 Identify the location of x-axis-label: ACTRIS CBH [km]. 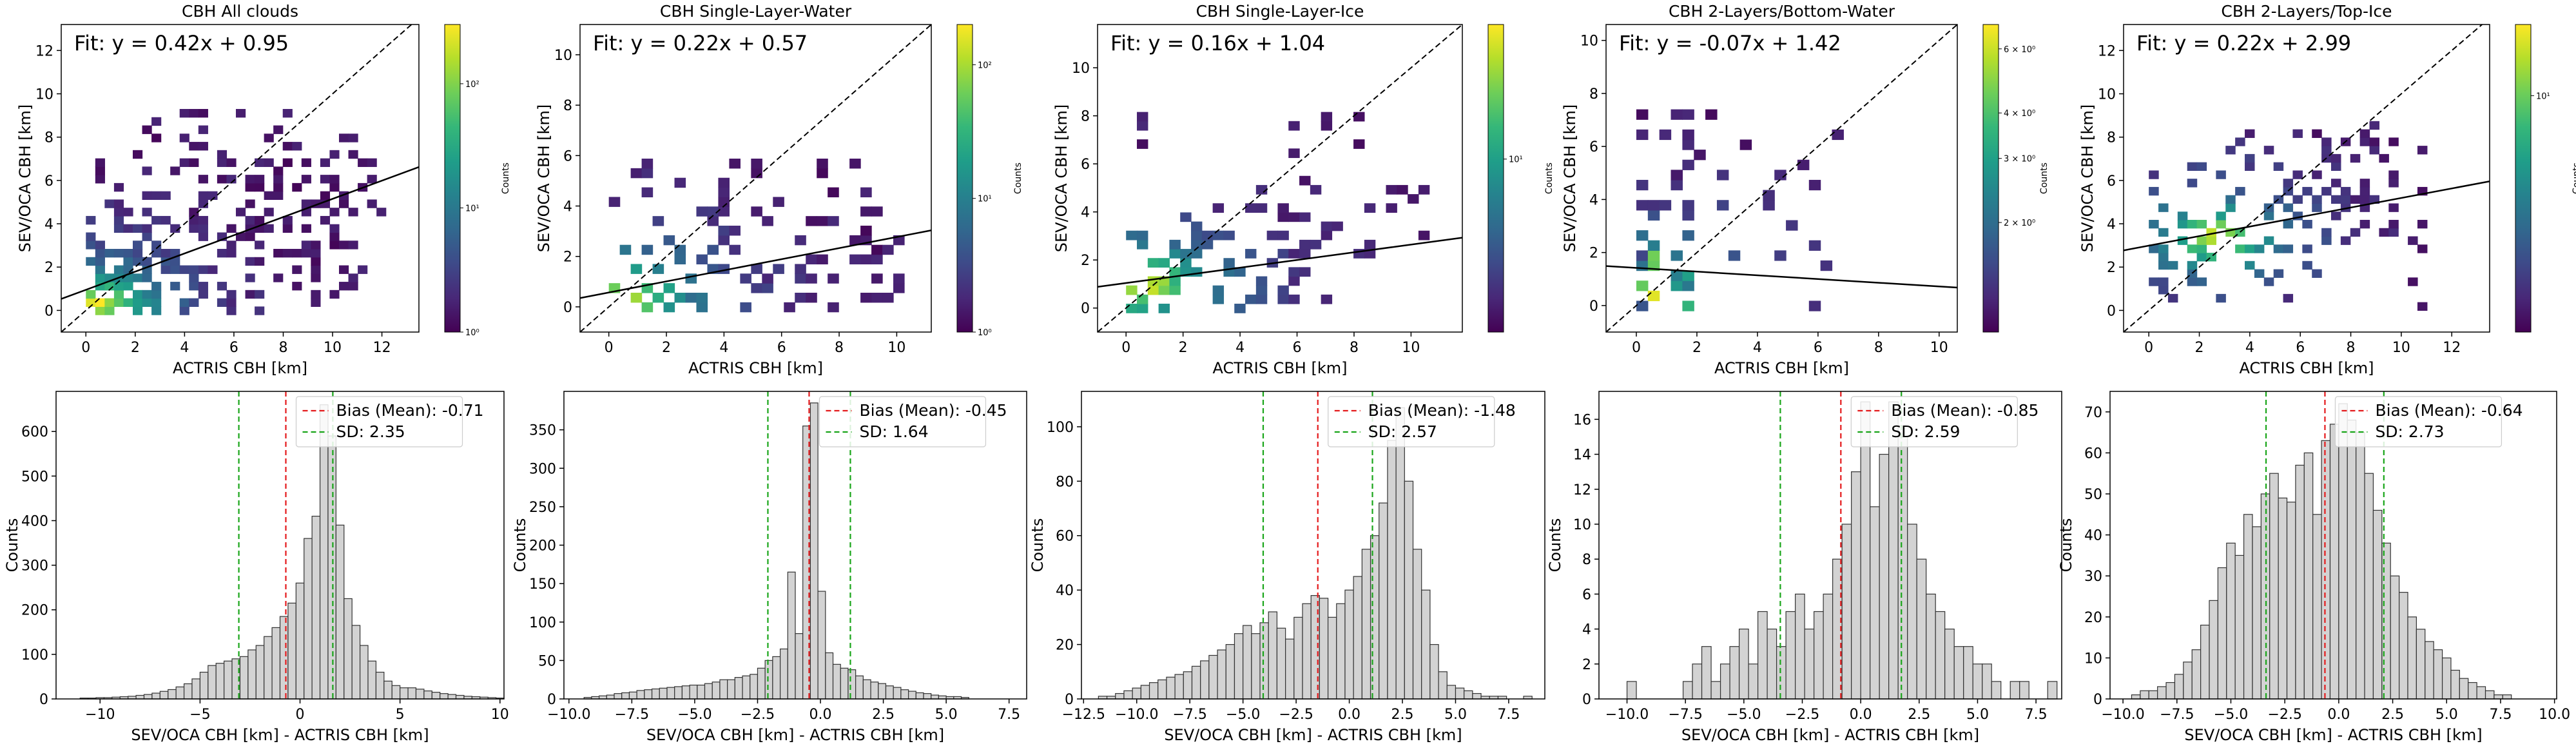
(1280, 368).